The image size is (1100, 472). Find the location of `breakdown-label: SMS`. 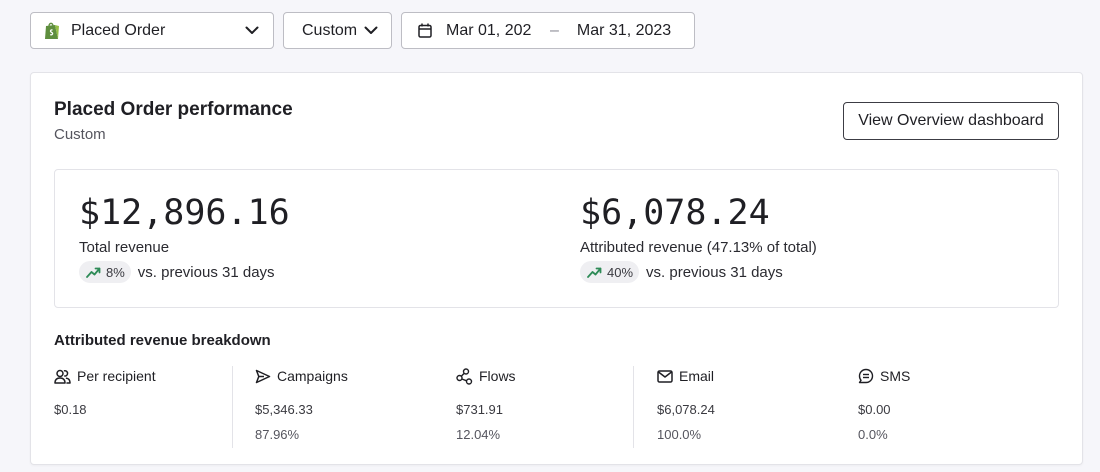

breakdown-label: SMS is located at coordinates (895, 376).